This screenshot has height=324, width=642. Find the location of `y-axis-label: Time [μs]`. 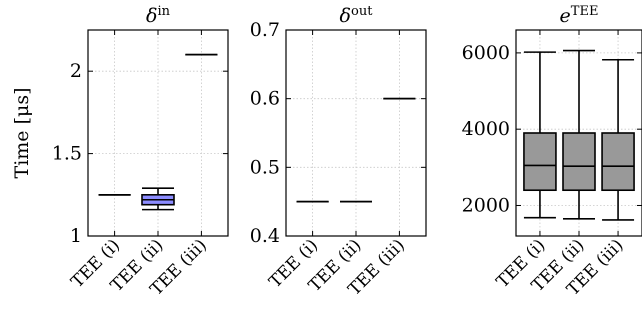

y-axis-label: Time [μs] is located at coordinates (22, 133).